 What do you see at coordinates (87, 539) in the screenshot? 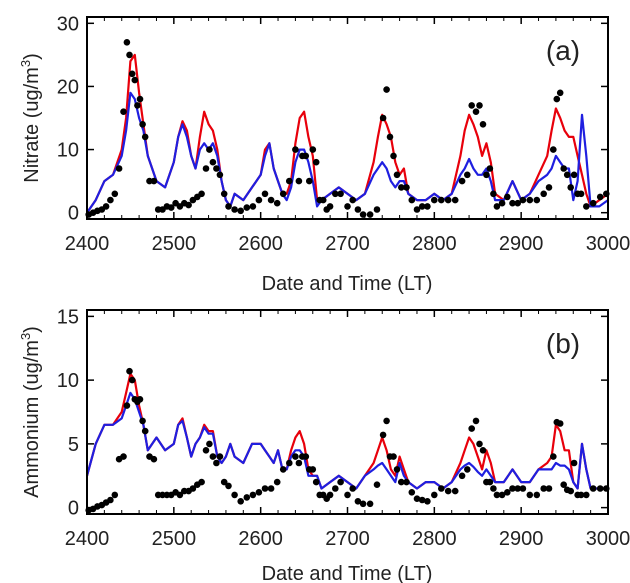
I see `panel-b-xtick-label: 2400` at bounding box center [87, 539].